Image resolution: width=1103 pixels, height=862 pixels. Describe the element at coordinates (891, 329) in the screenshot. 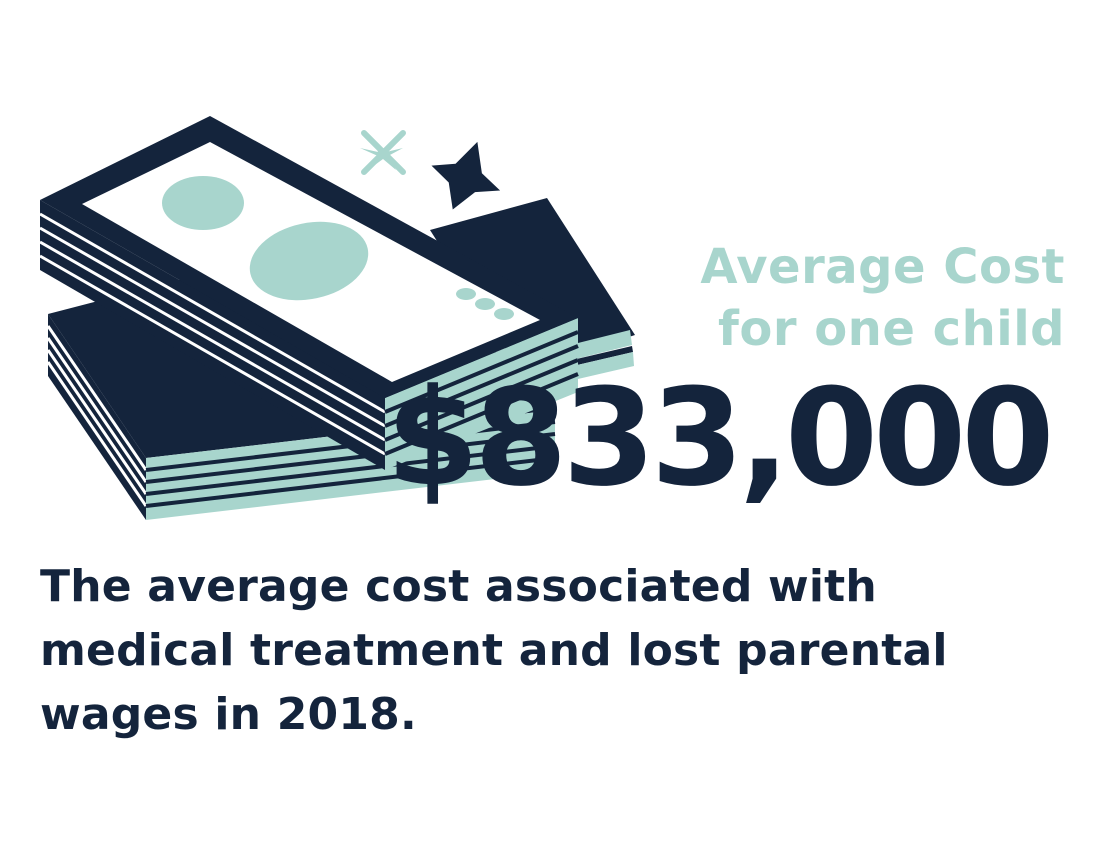

I see `label-line-2: for one child` at that location.